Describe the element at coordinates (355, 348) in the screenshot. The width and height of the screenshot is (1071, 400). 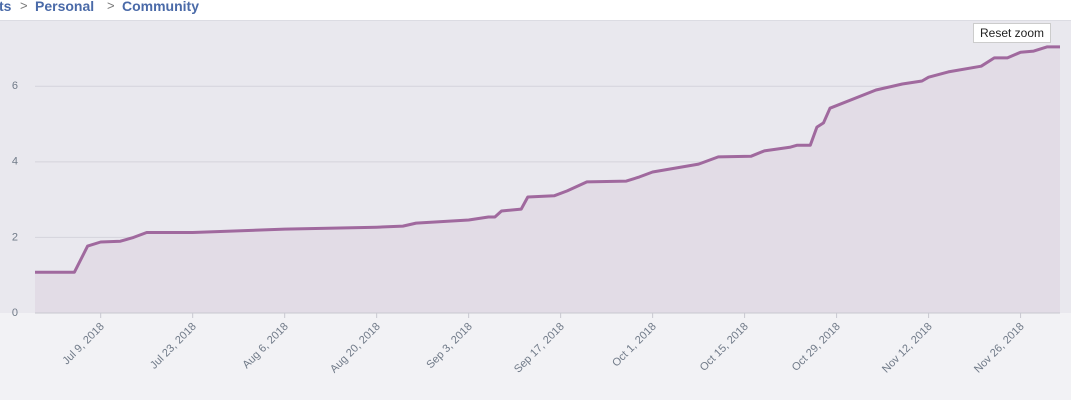
I see `x-tick-label: Aug 20, 2018` at that location.